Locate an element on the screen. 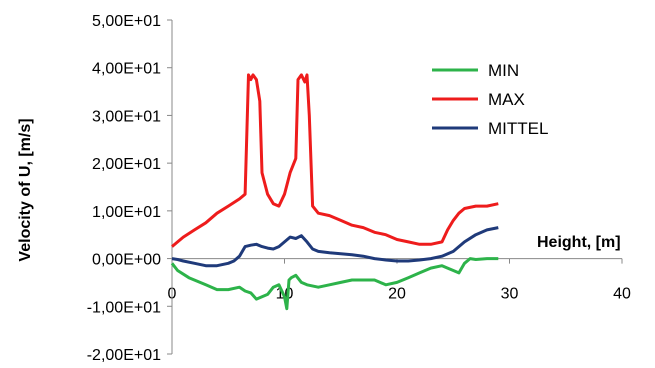  legend-label: MAX is located at coordinates (506, 99).